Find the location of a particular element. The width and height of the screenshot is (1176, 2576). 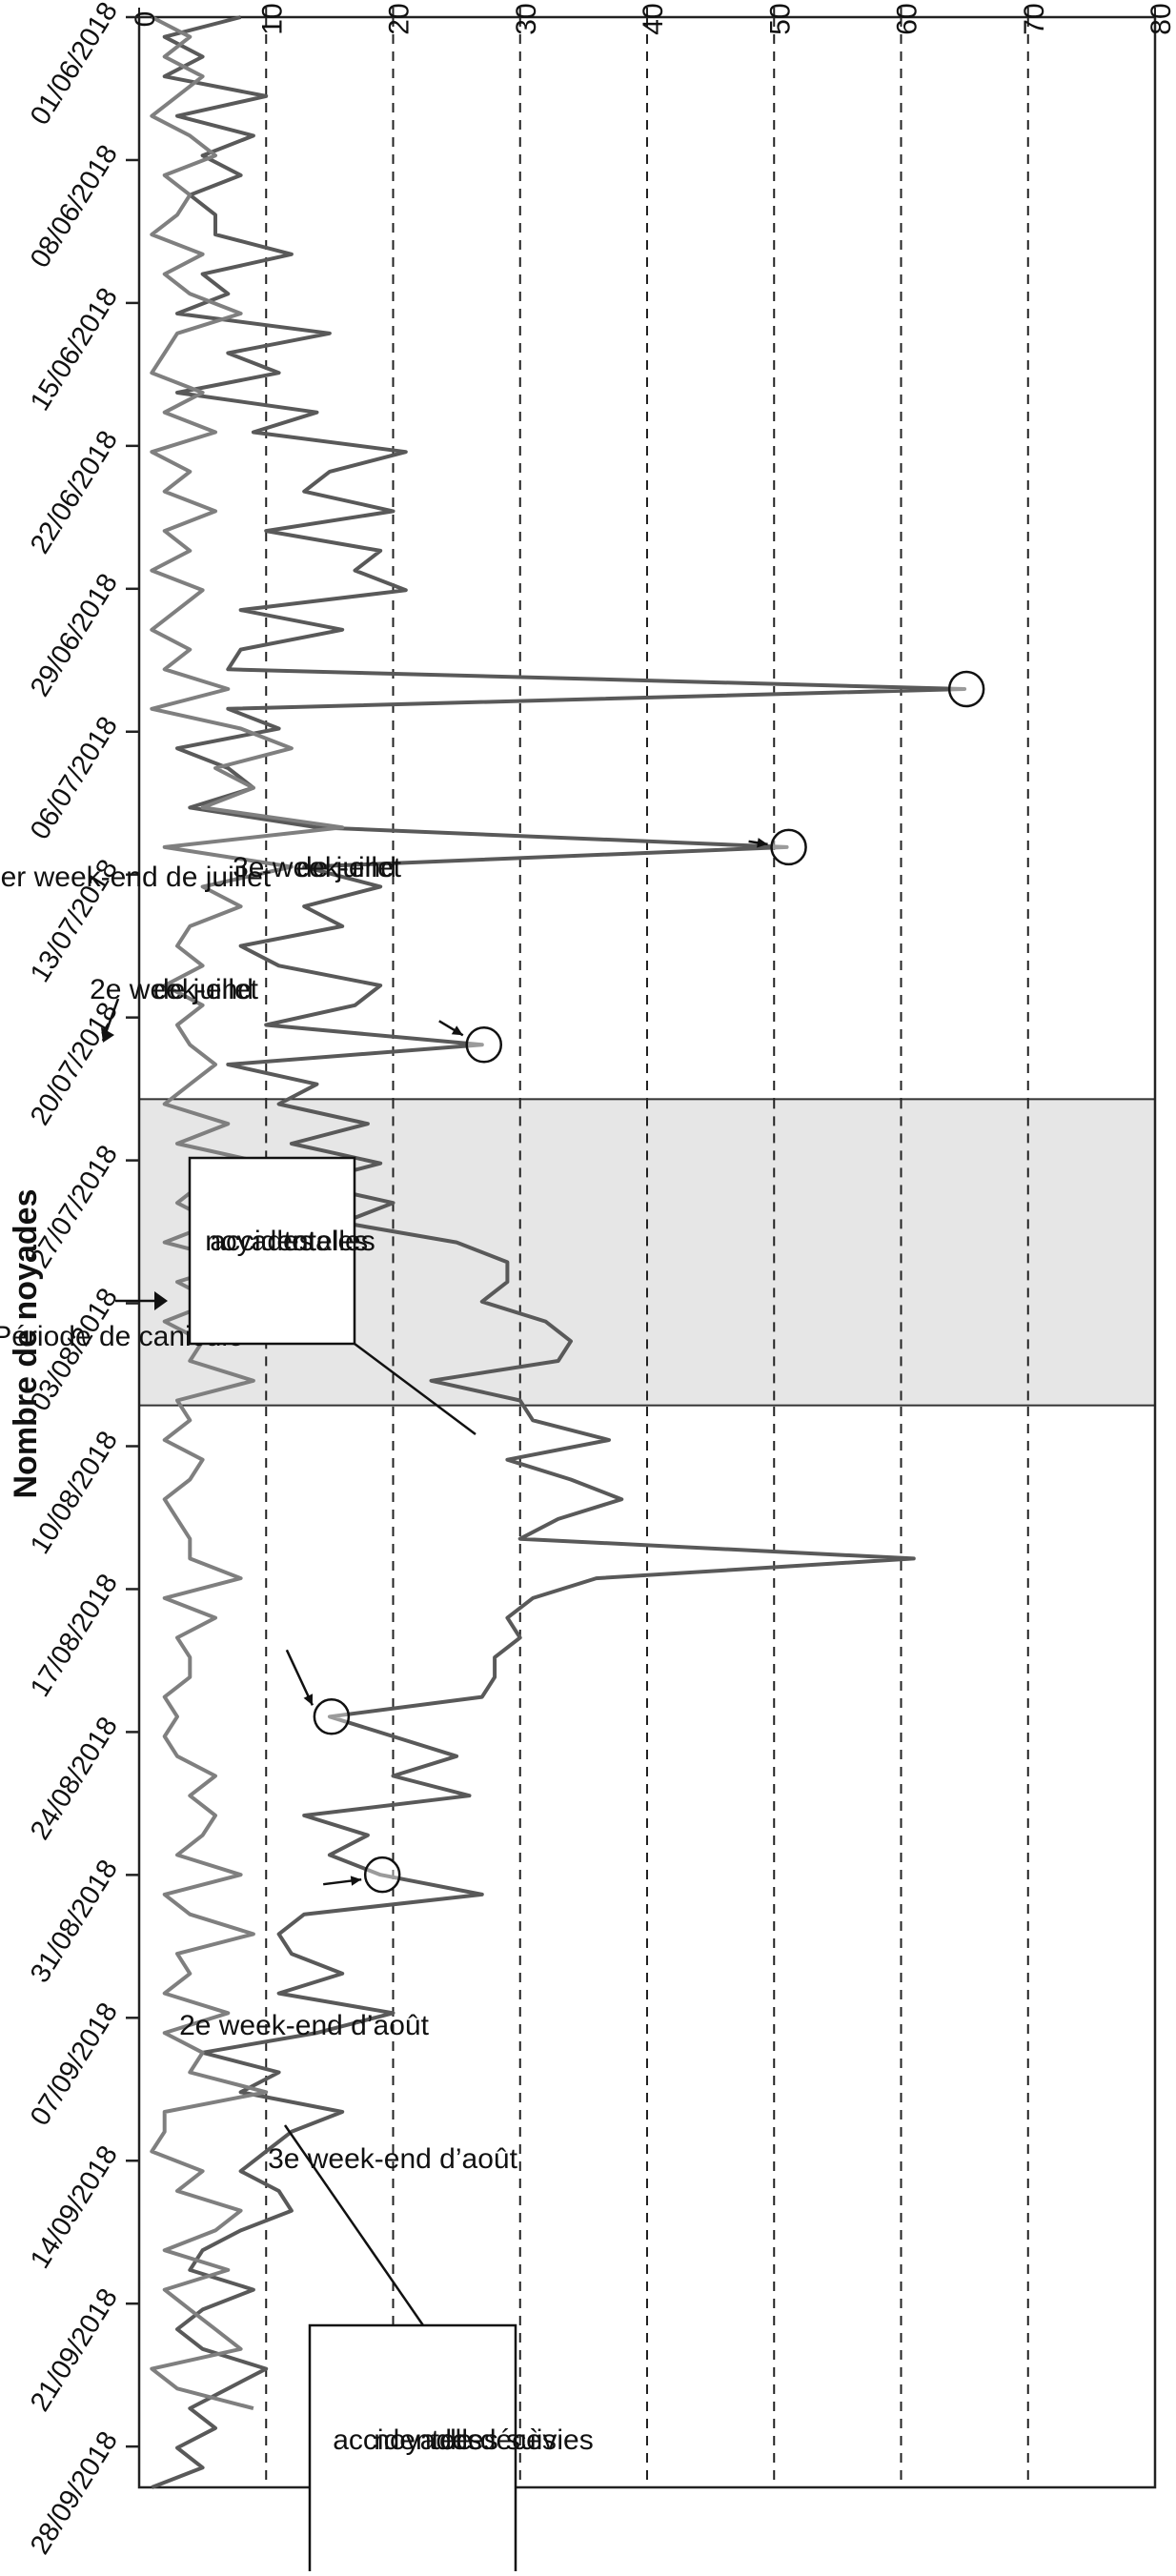

y-tick-label-40: 40 is located at coordinates (654, 18).